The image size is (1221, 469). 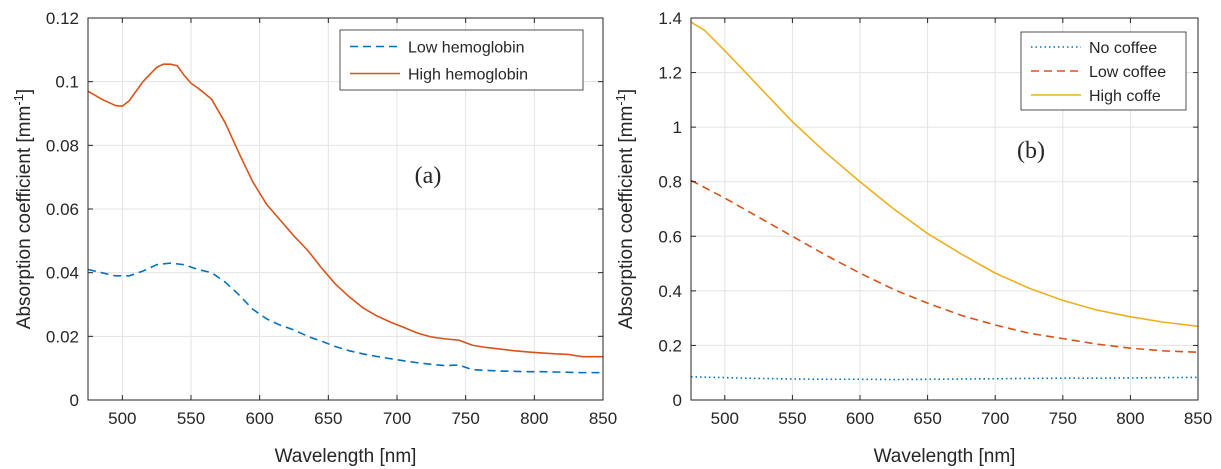 What do you see at coordinates (1125, 96) in the screenshot?
I see `legend-label: High coffe` at bounding box center [1125, 96].